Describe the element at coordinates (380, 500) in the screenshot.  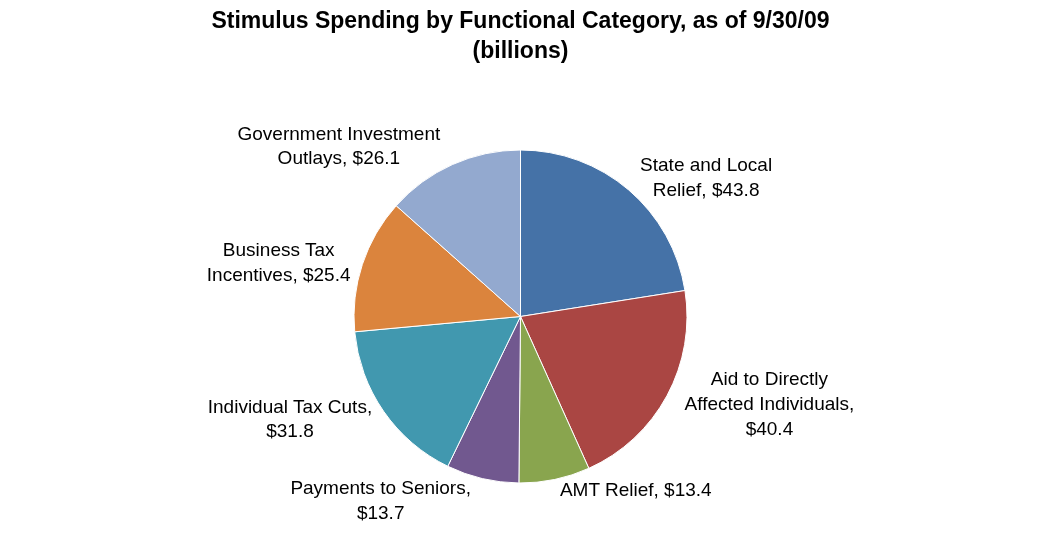
I see `slice-label: Payments to Seniors, $13.7` at that location.